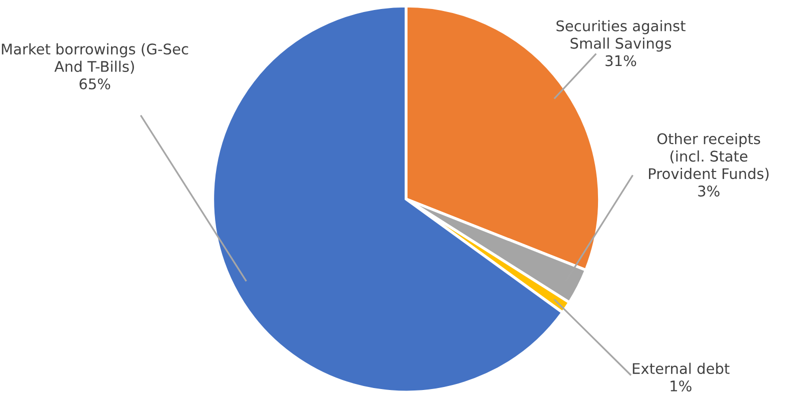 The image size is (787, 399). What do you see at coordinates (95, 58) in the screenshot?
I see `slice-label: Market borrowings (G-Sec And T-Bills)` at bounding box center [95, 58].